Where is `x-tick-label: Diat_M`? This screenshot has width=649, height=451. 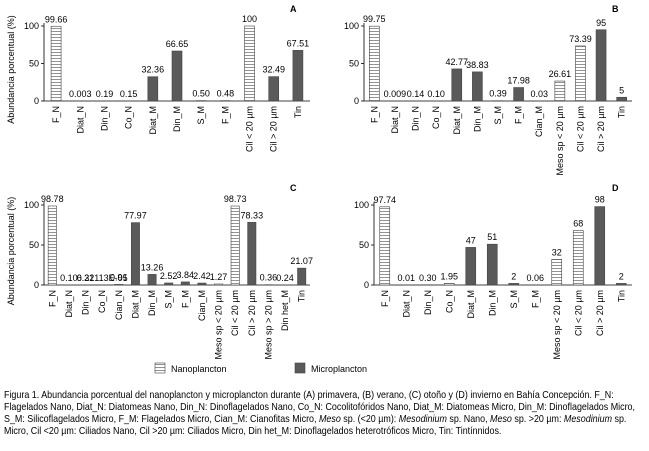 x-tick-label: Diat_M is located at coordinates (471, 304).